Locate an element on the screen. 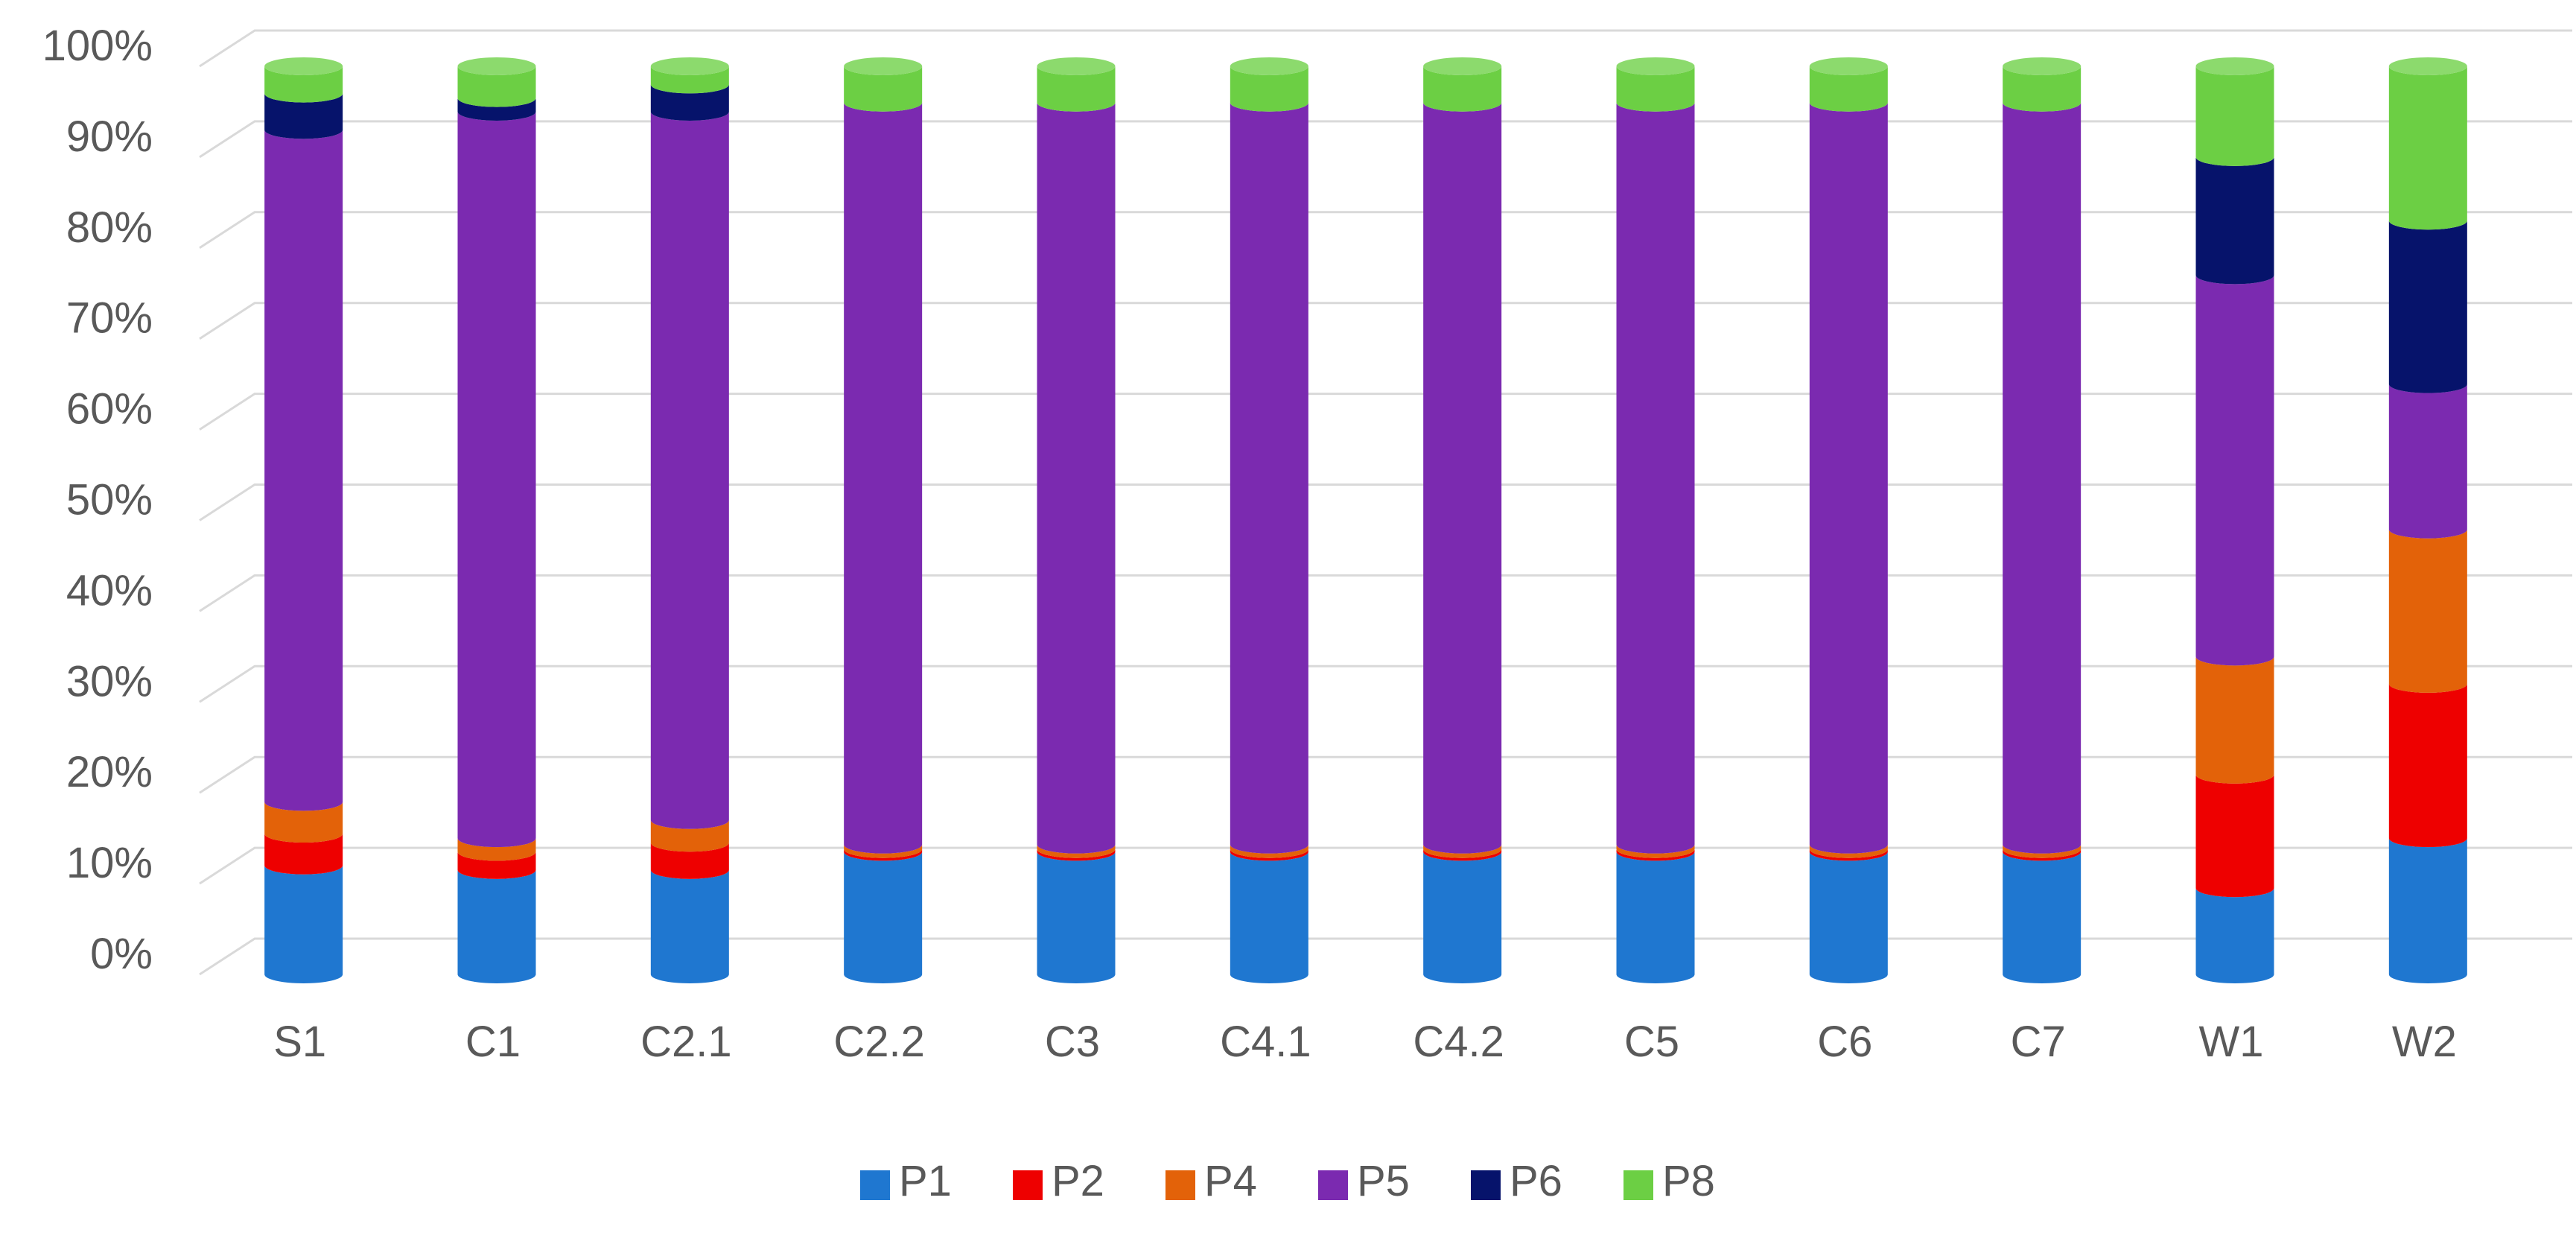 The width and height of the screenshot is (2576, 1256). y-axis-ticks: 0% 10% 20% 30% 40% 50% 60% 70% 80% 90% 100% is located at coordinates (97, 500).